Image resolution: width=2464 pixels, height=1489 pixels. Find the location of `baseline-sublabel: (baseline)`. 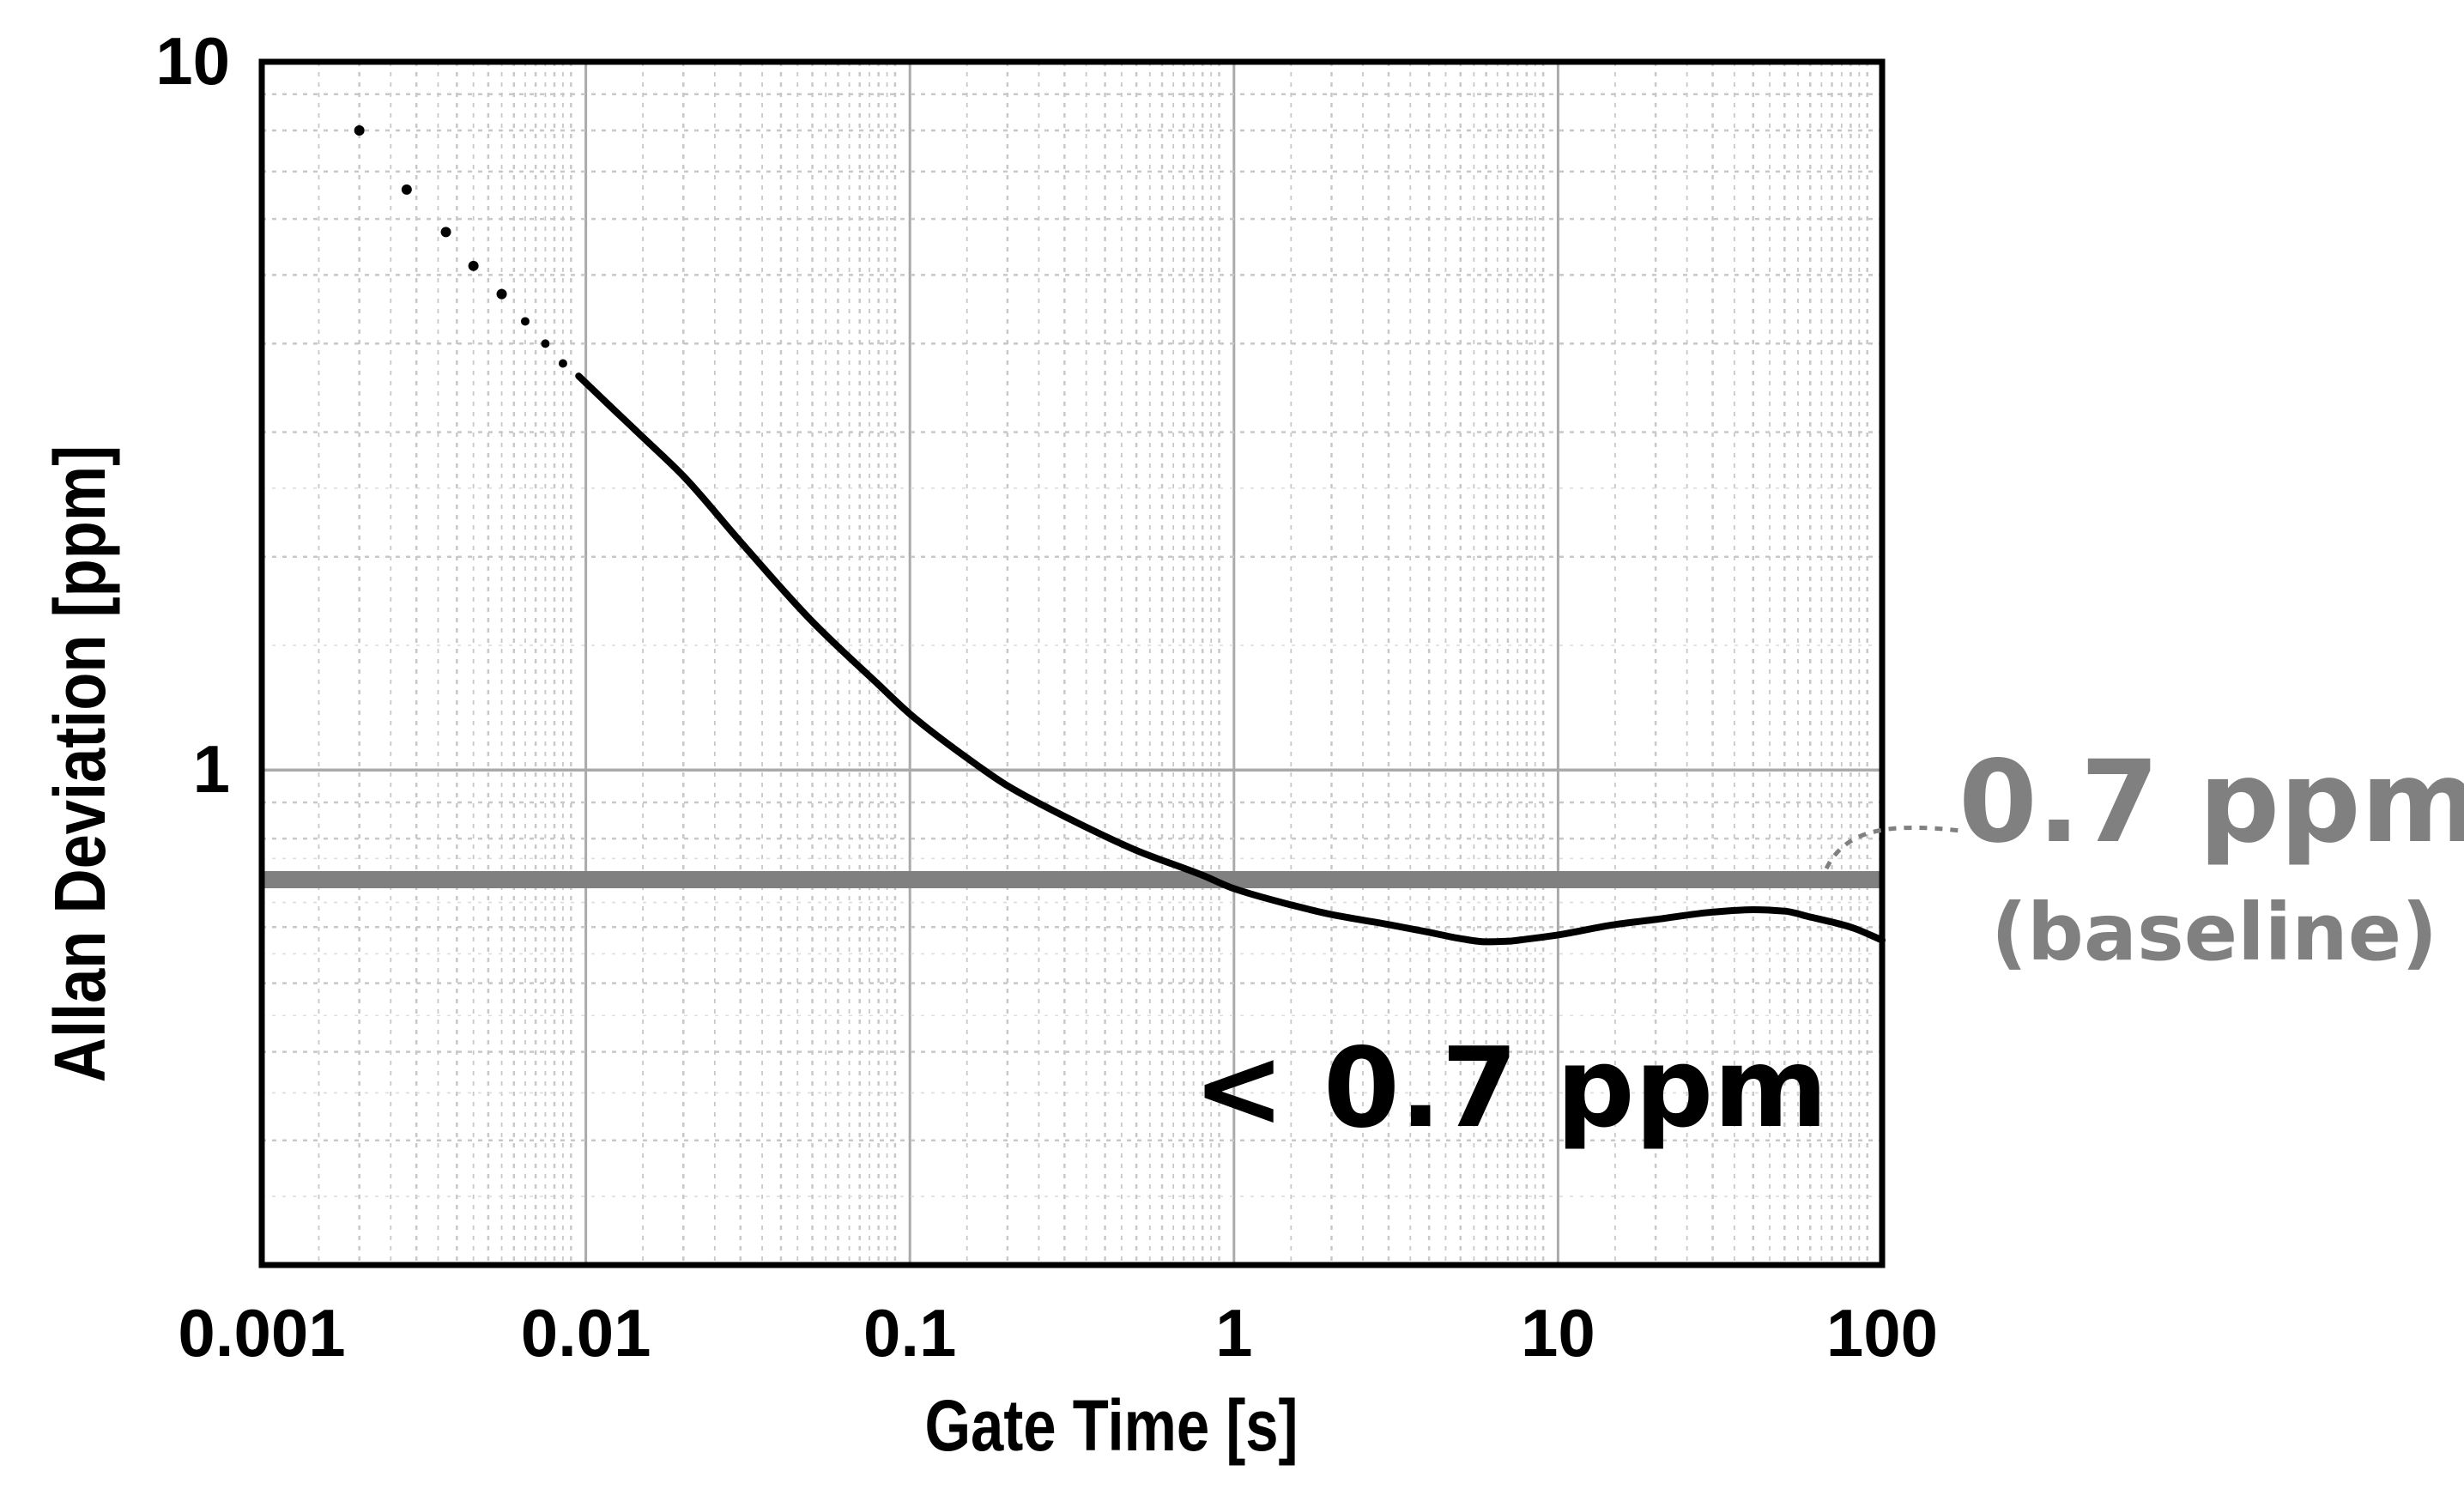

baseline-sublabel: (baseline) is located at coordinates (2214, 932).